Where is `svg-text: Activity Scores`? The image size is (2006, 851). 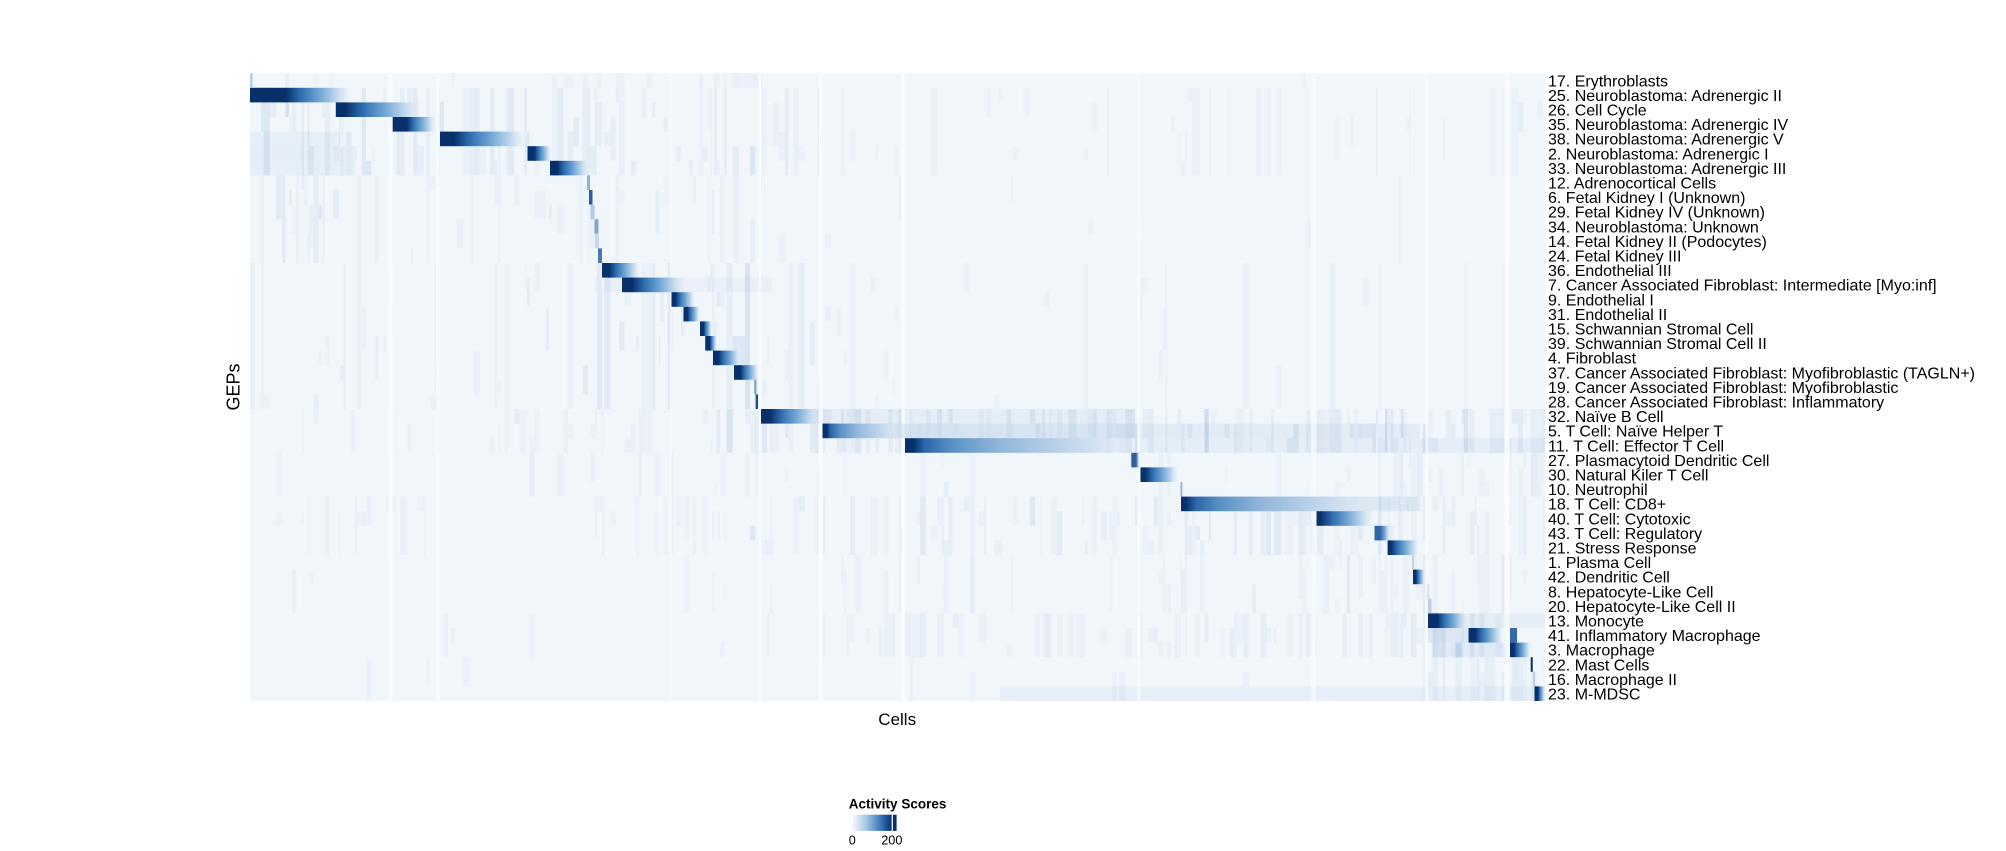
svg-text: Activity Scores is located at coordinates (898, 803).